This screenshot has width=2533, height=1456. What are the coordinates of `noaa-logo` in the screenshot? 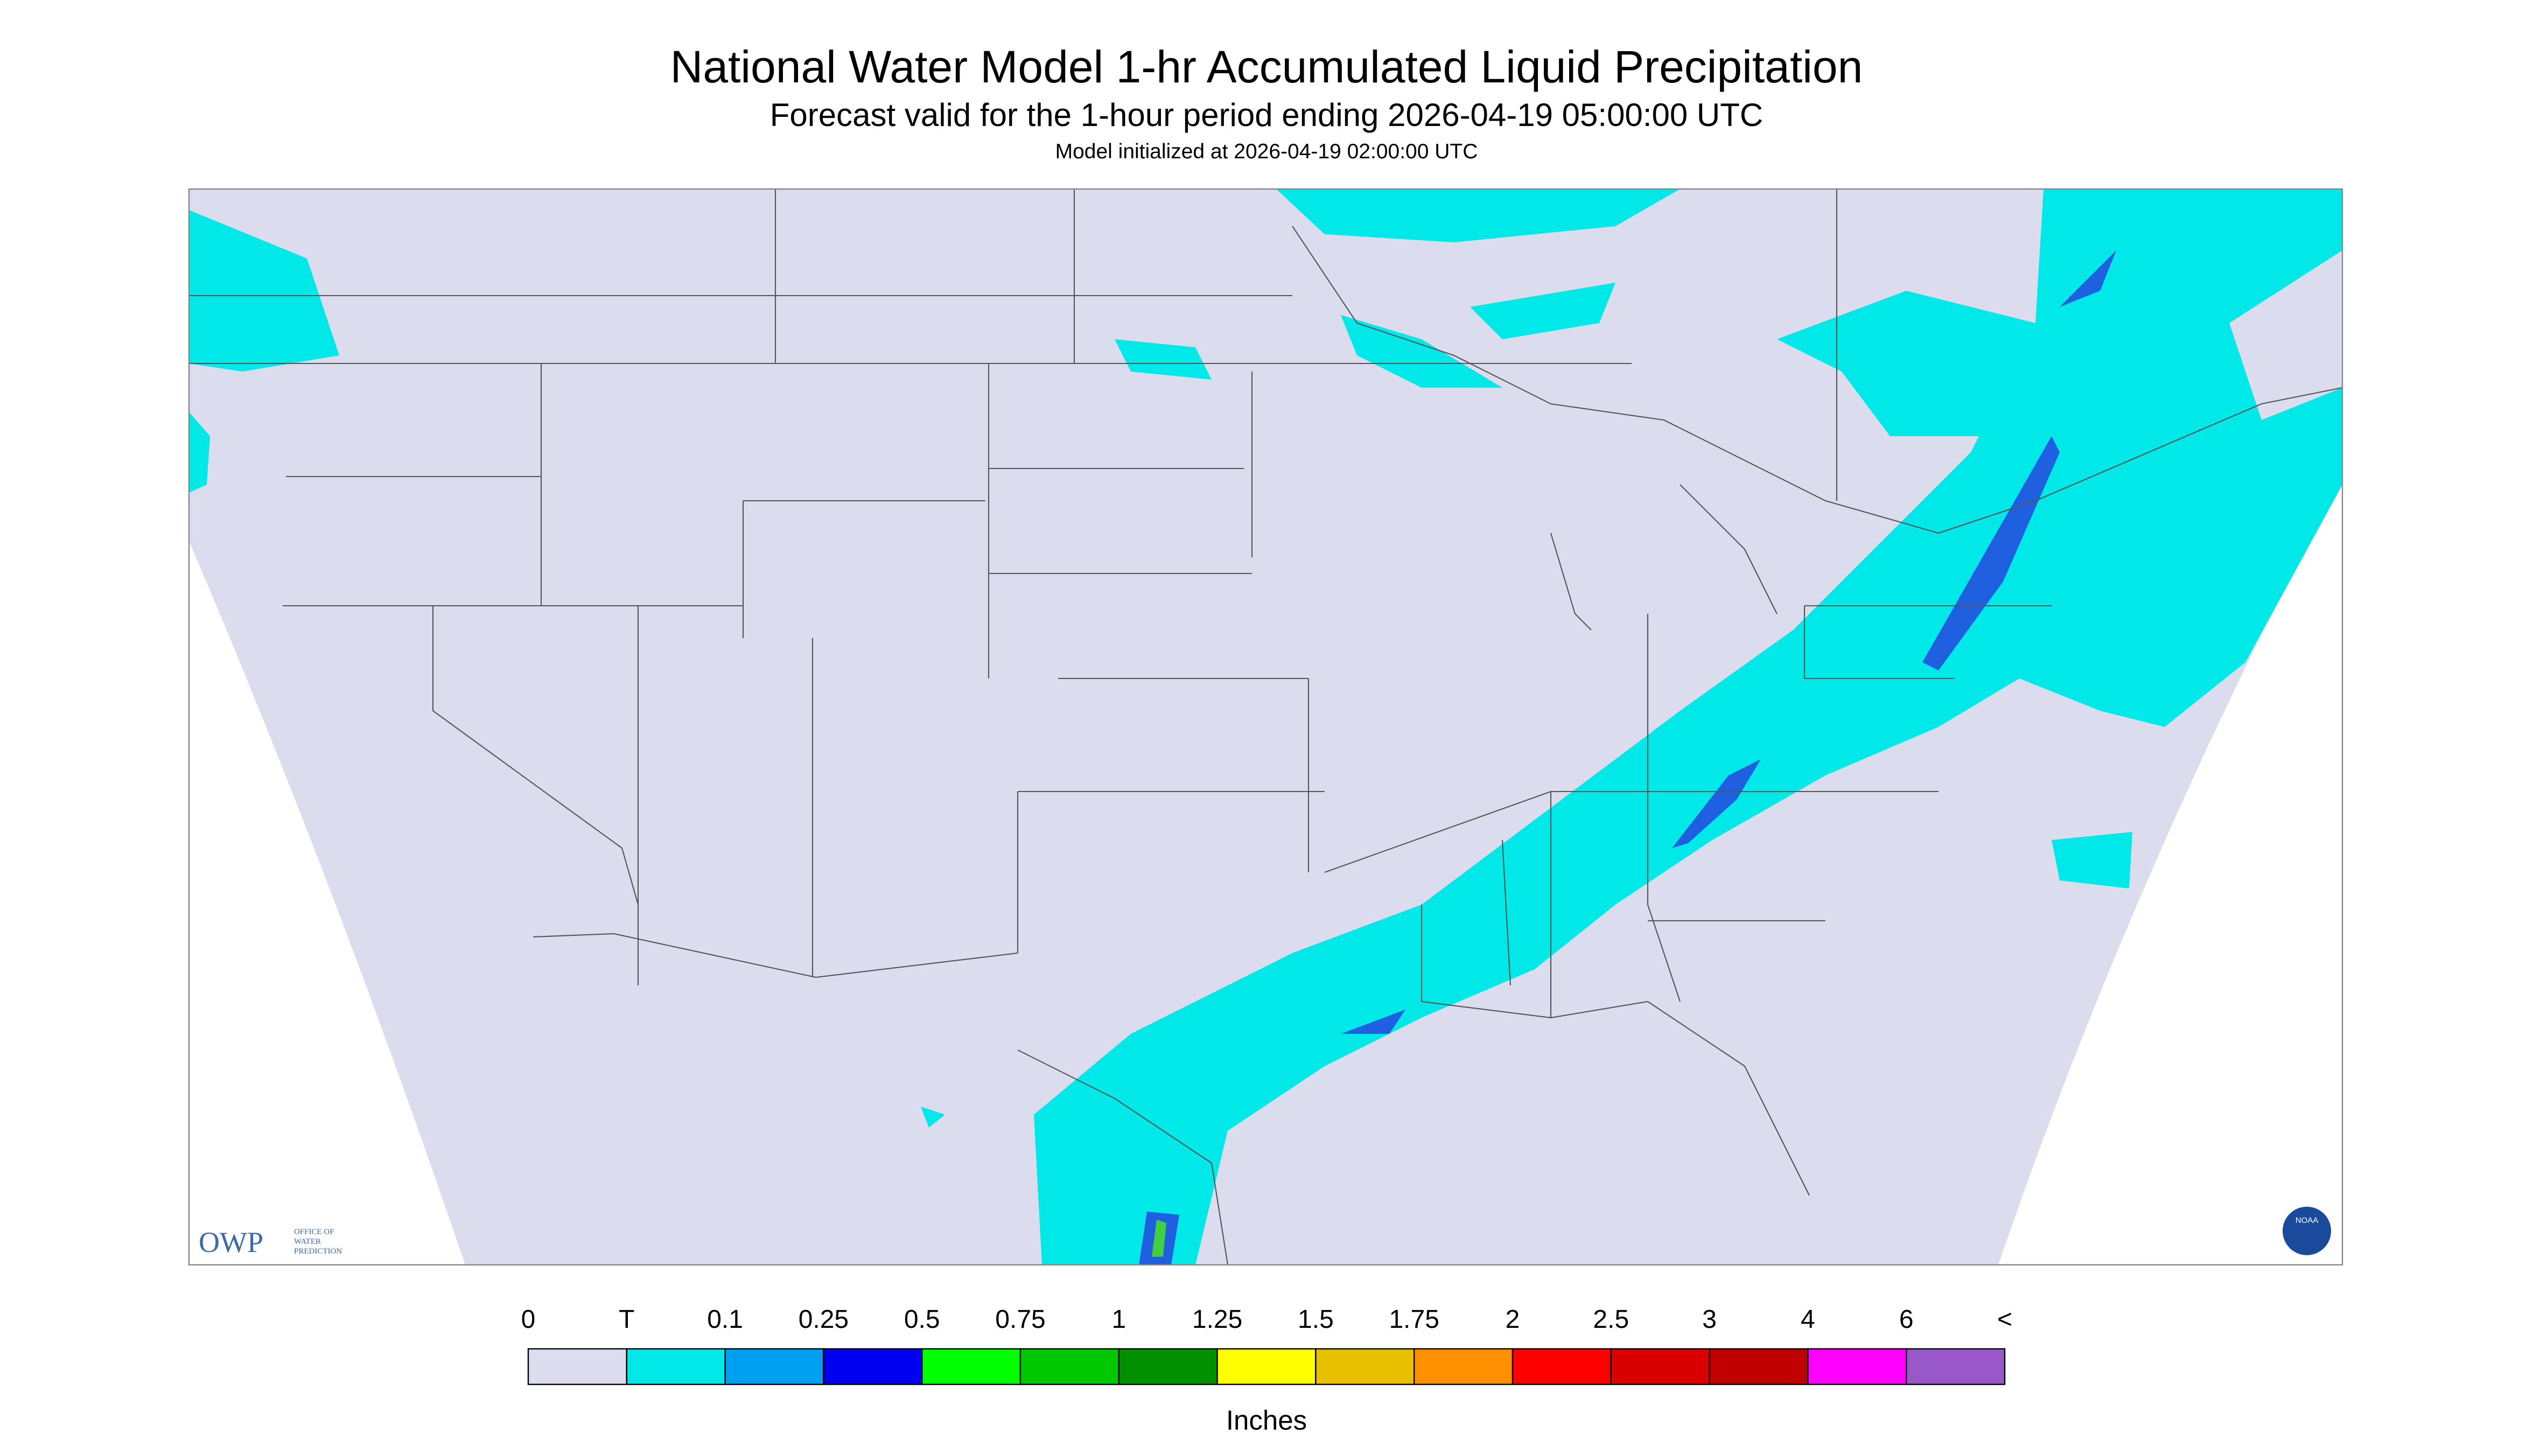 It's located at (2307, 1231).